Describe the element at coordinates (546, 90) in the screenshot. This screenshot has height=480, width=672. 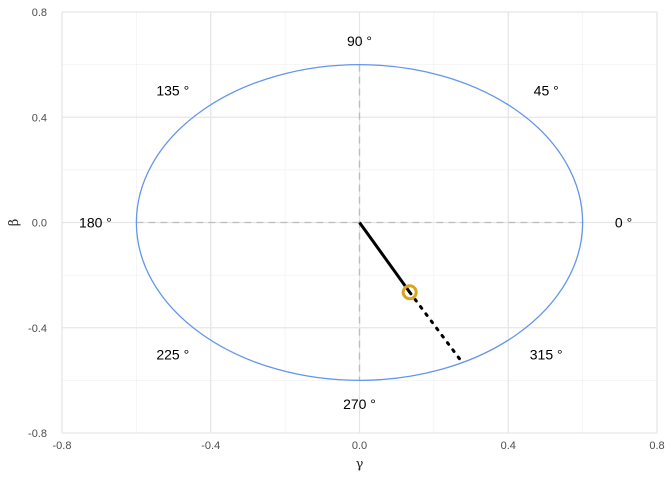
I see `angle-label-45: 45 °` at that location.